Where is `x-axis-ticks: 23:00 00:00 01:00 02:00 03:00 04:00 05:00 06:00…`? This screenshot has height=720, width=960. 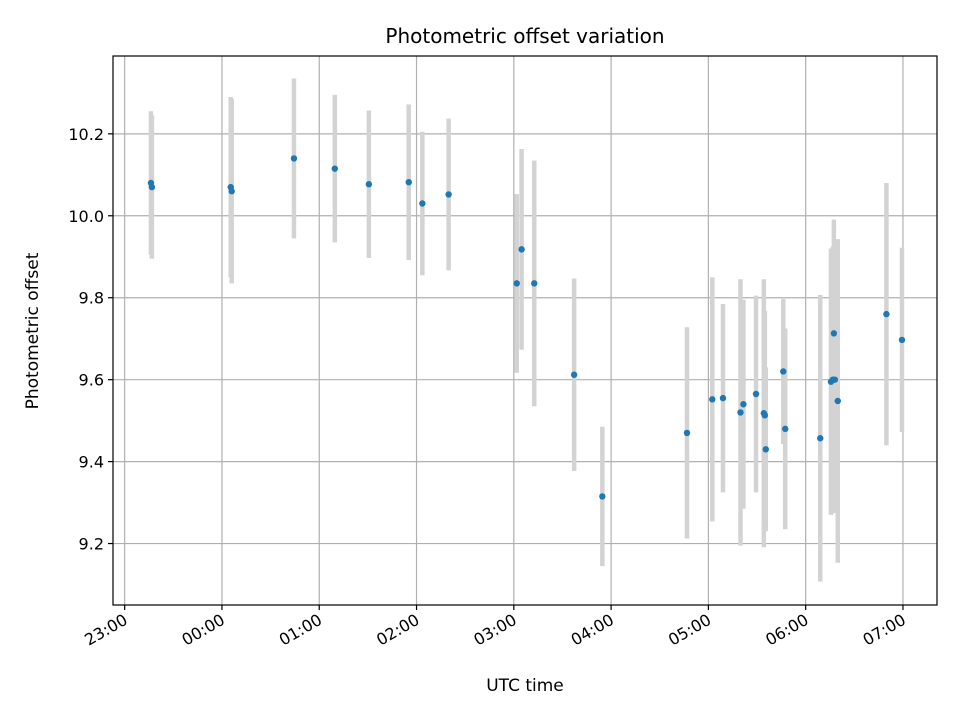
x-axis-ticks: 23:00 00:00 01:00 02:00 03:00 04:00 05:00 06:00… is located at coordinates (495, 627).